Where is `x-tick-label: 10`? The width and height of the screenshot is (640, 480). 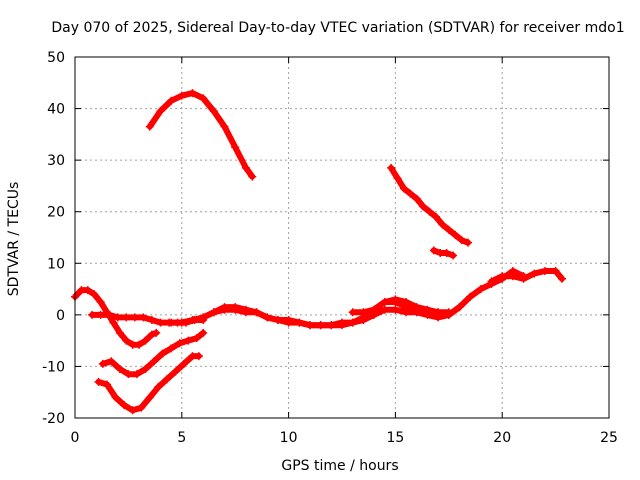 x-tick-label: 10 is located at coordinates (289, 438).